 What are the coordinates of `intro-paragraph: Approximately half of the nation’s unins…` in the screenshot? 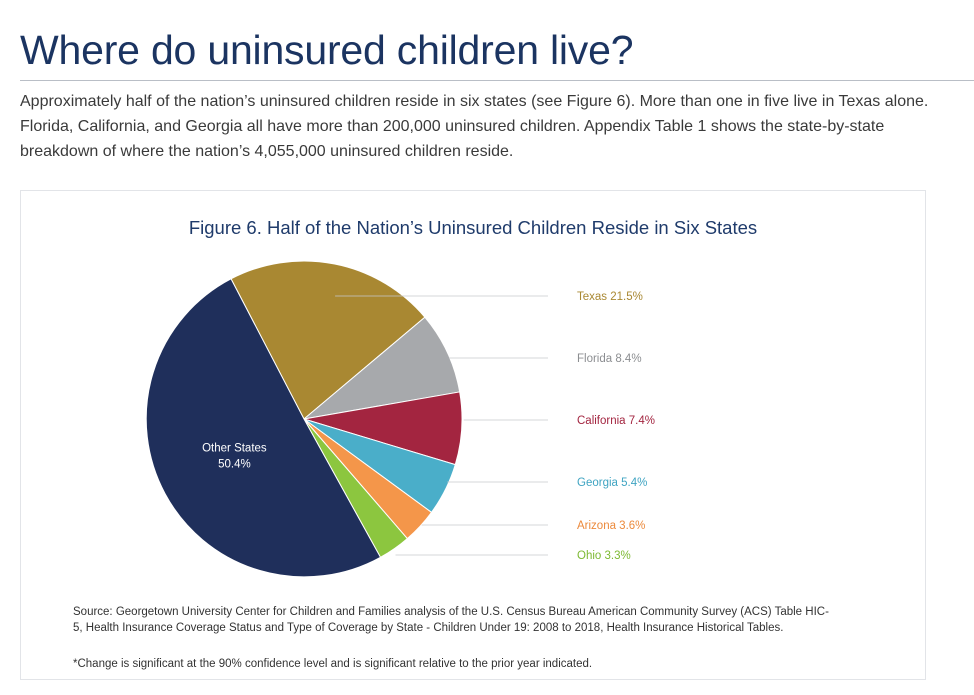 It's located at (474, 126).